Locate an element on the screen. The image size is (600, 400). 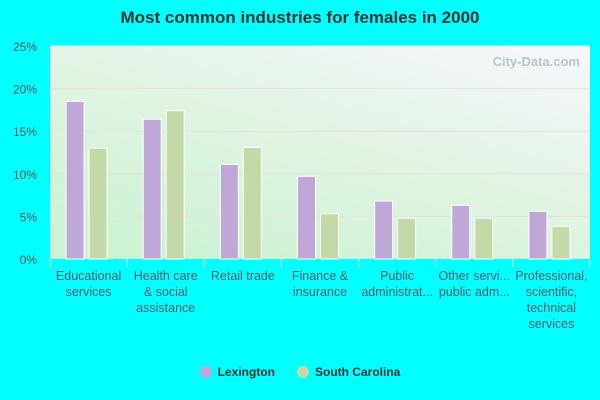
y-tick-label: 10% is located at coordinates (25, 175).